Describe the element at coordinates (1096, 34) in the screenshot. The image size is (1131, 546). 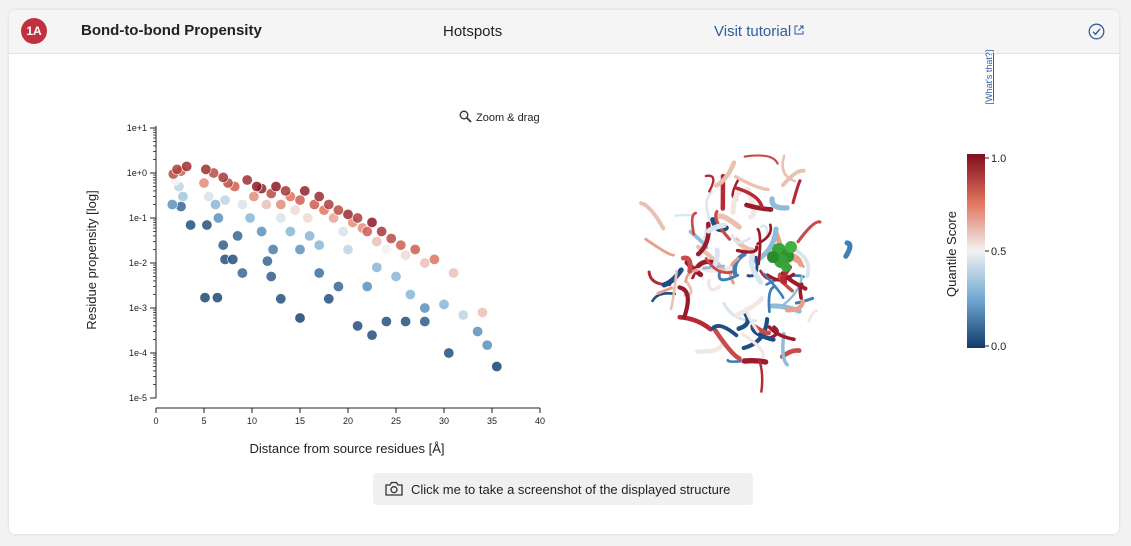
I see `check-circle-icon` at that location.